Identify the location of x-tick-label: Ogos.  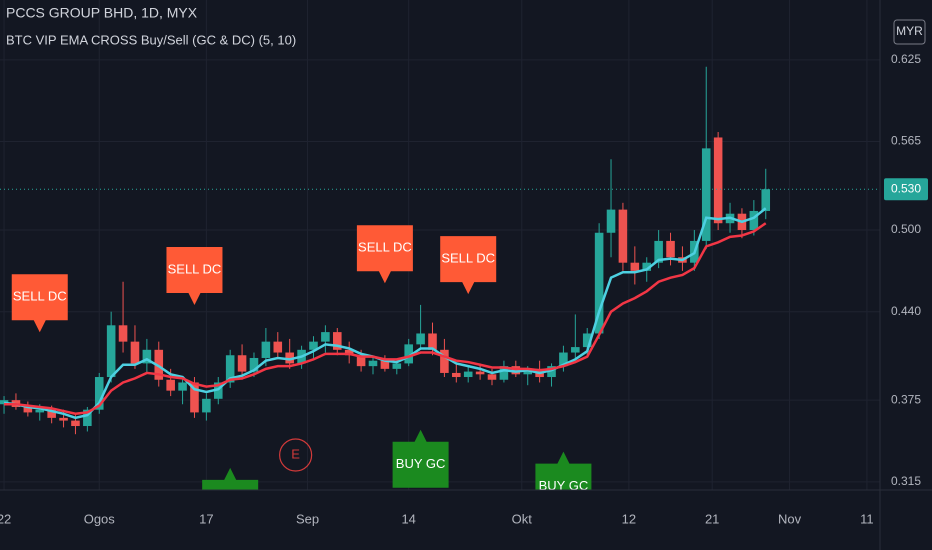
(100, 518).